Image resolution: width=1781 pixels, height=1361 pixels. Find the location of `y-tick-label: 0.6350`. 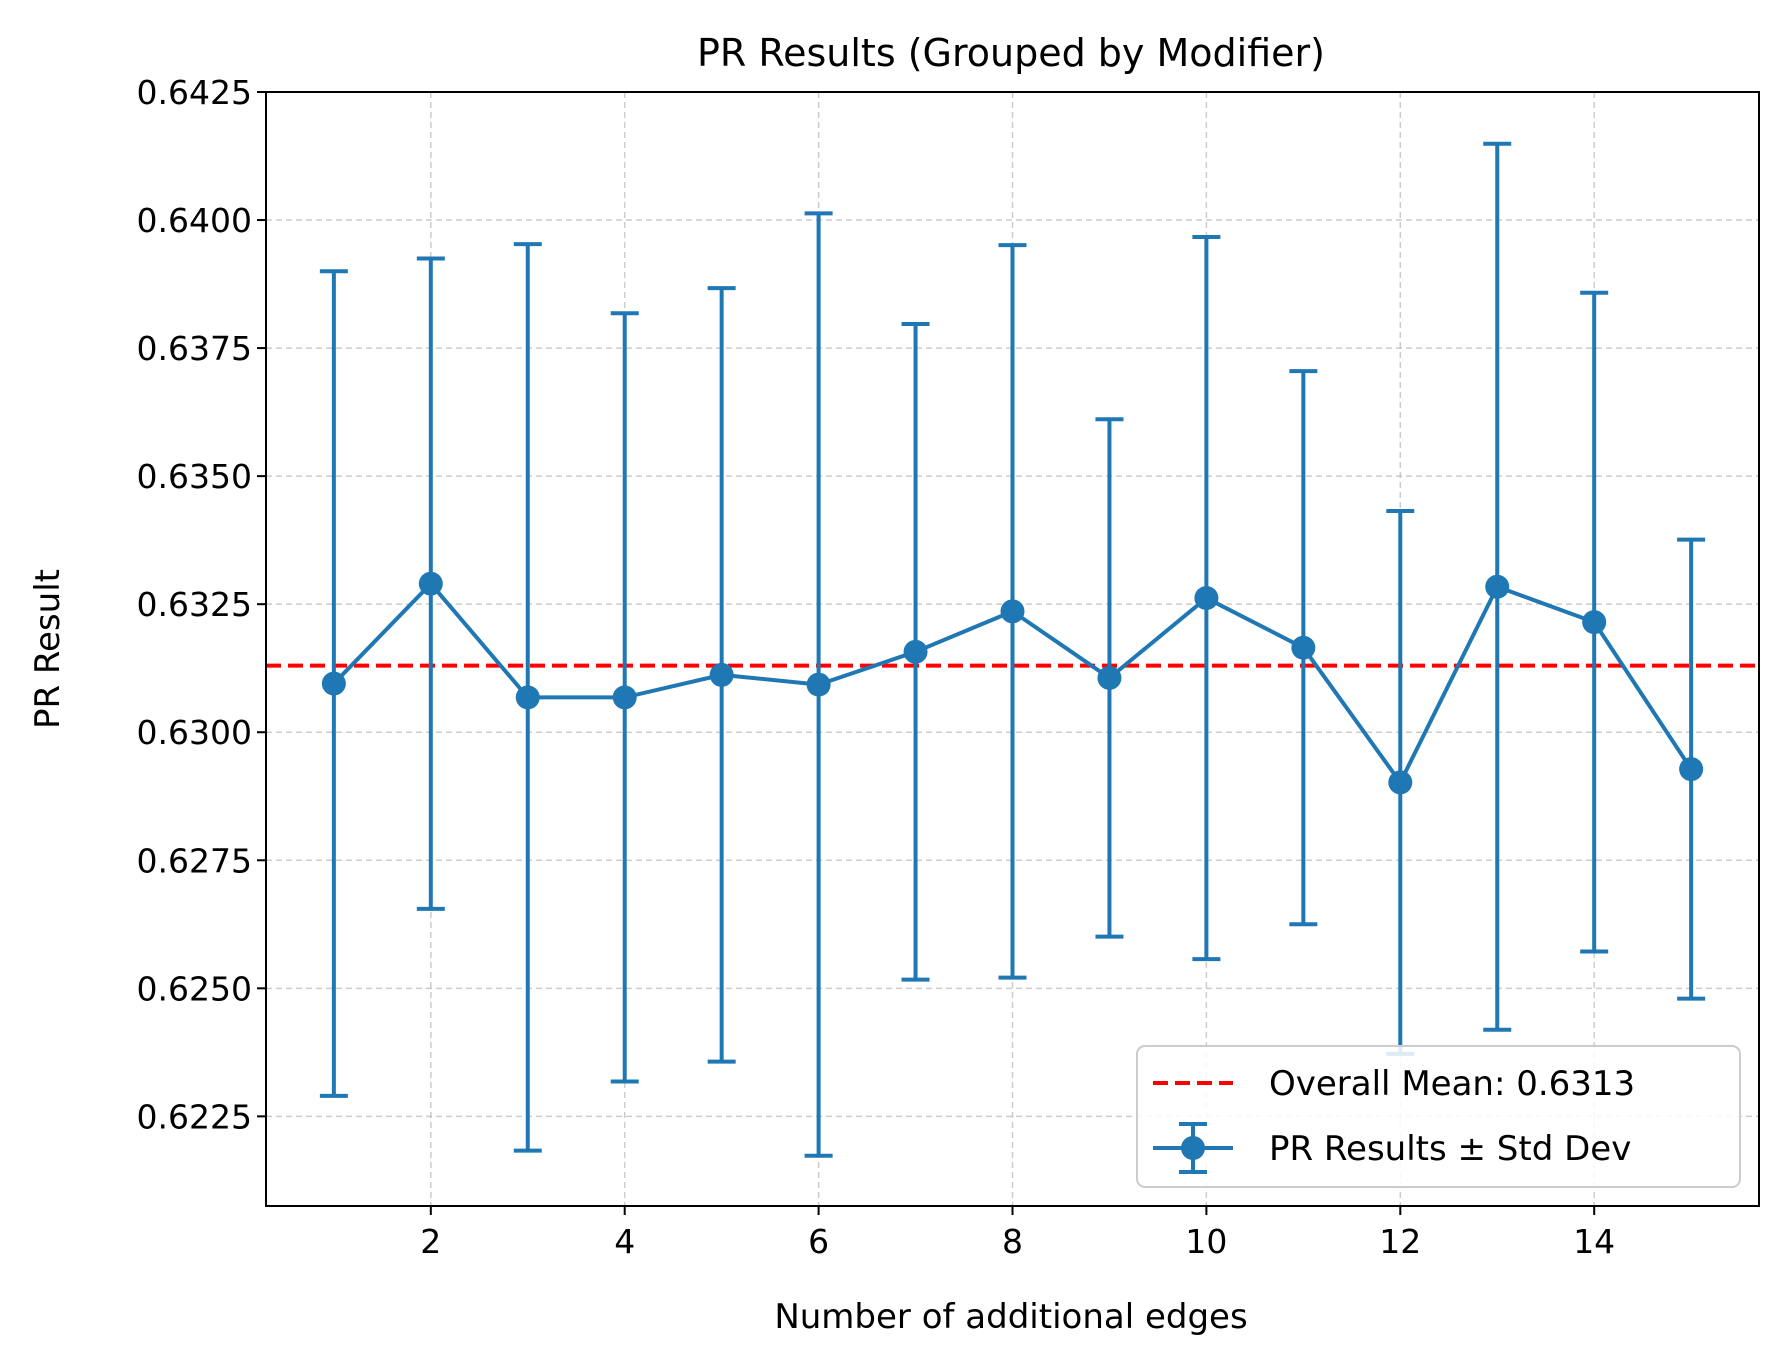

y-tick-label: 0.6350 is located at coordinates (194, 476).